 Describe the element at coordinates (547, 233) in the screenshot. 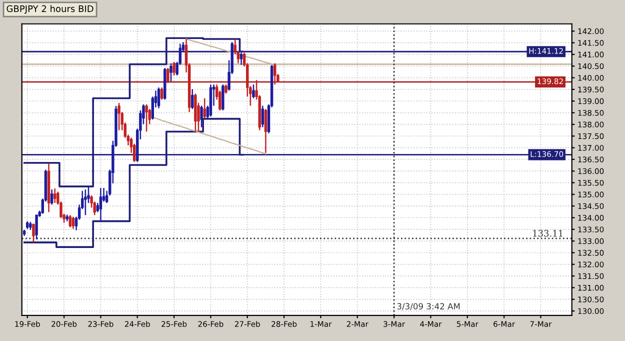

I see `ref-line-label: 133.11` at that location.